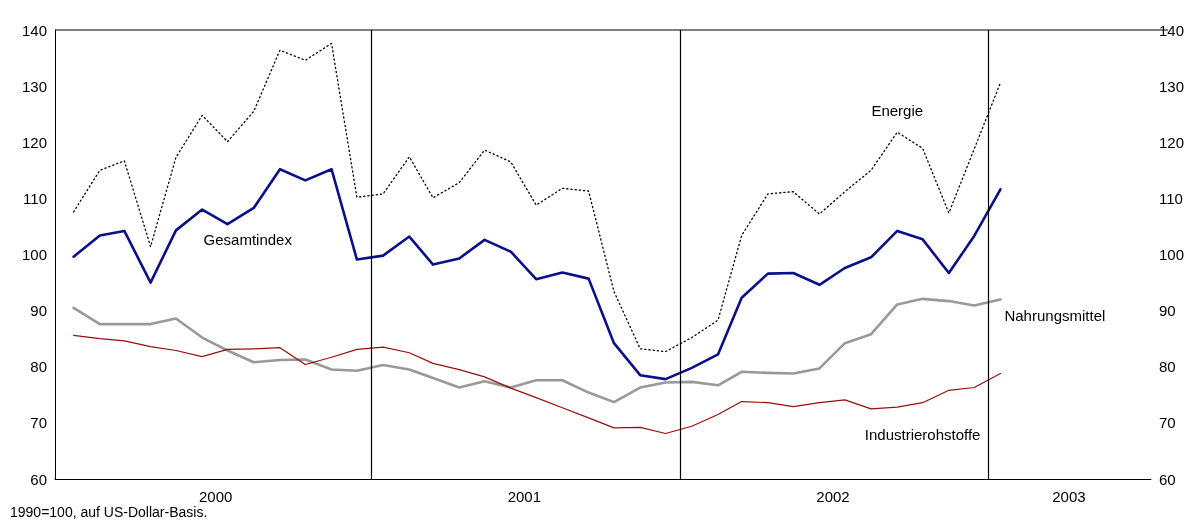 This screenshot has height=531, width=1195. I want to click on y-tick-label: 80, so click(38, 367).